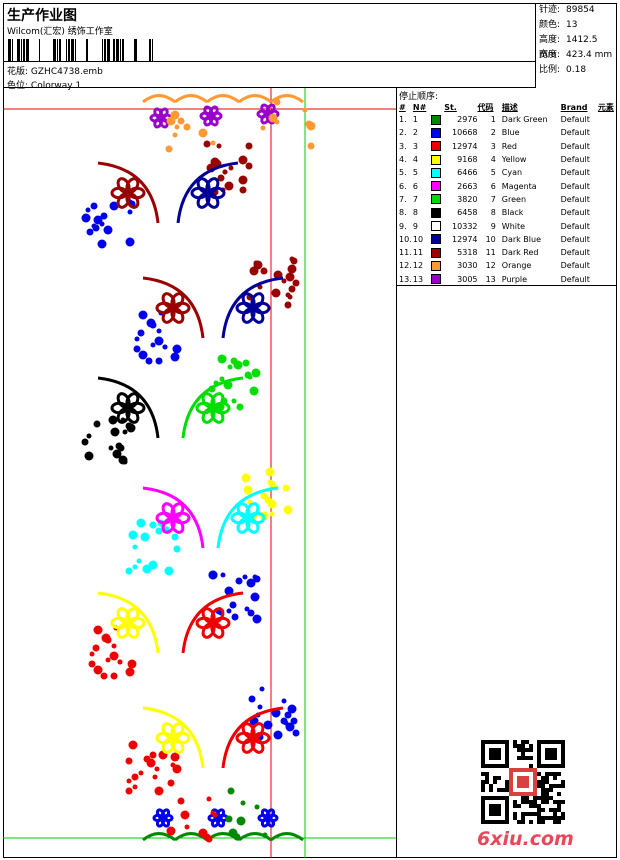 Image resolution: width=620 pixels, height=860 pixels. I want to click on file-name: GZHC4738.emb, so click(66, 72).